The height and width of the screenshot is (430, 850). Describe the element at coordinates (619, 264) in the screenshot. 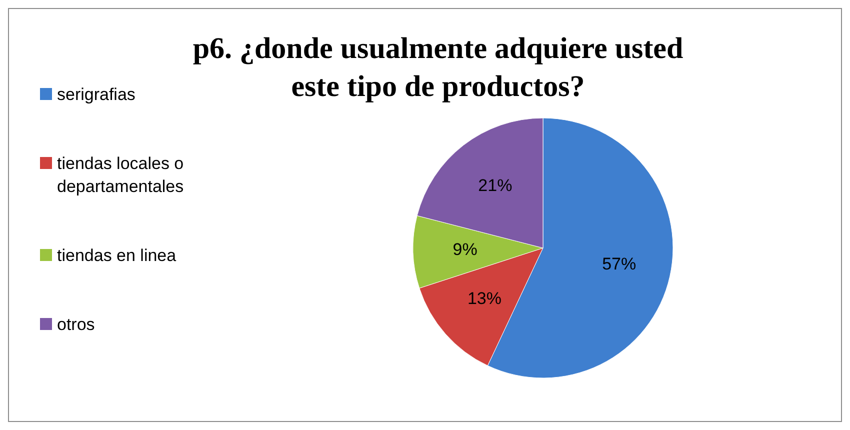

I see `data-label: 57%` at that location.